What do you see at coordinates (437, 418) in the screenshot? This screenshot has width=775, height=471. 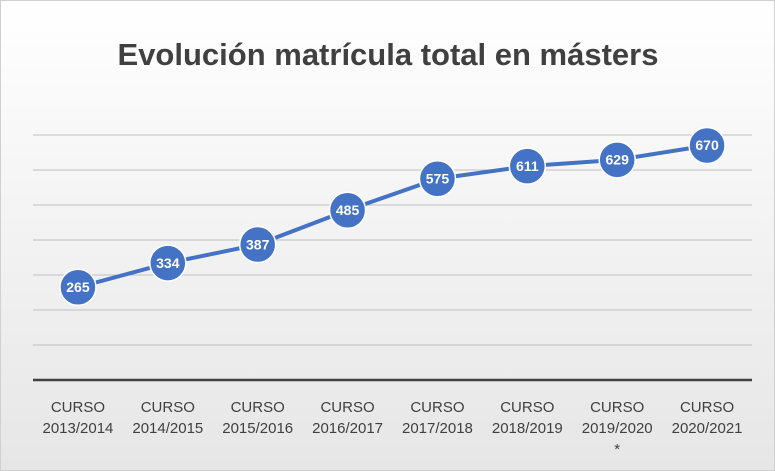 I see `x-tick-label: CURSO 2017/2018` at bounding box center [437, 418].